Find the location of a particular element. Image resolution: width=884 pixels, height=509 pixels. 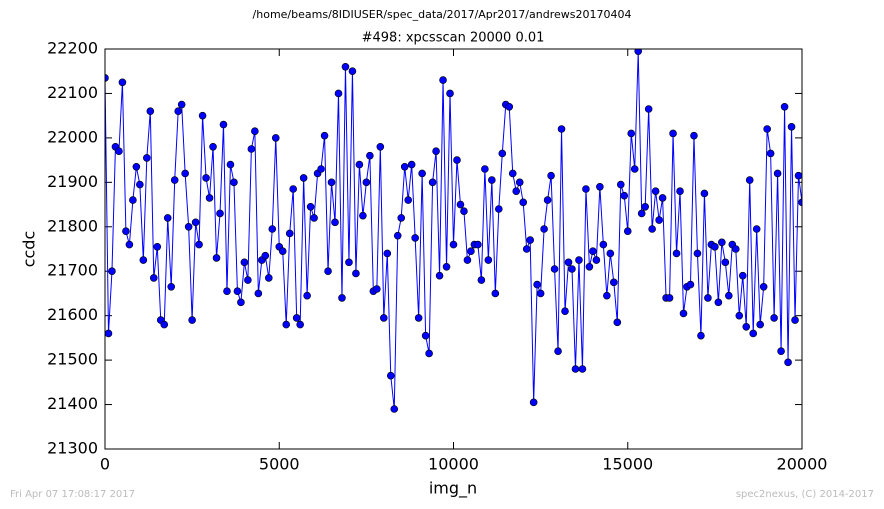

x-axis-label: img_n is located at coordinates (453, 489).